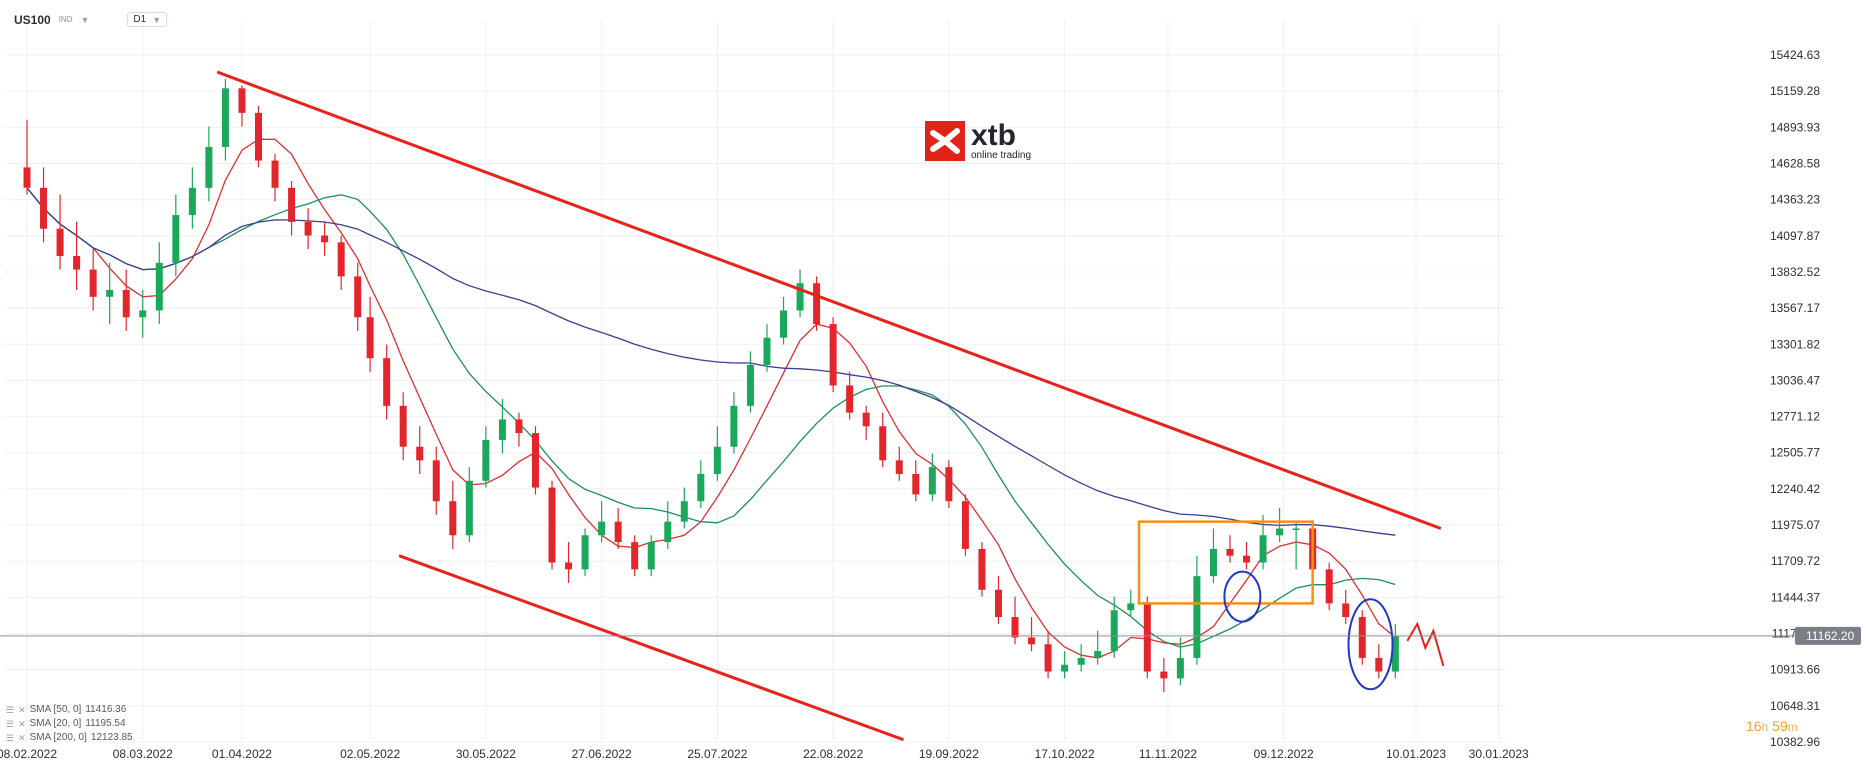  What do you see at coordinates (1795, 308) in the screenshot?
I see `y-tick-label: 13567.17` at bounding box center [1795, 308].